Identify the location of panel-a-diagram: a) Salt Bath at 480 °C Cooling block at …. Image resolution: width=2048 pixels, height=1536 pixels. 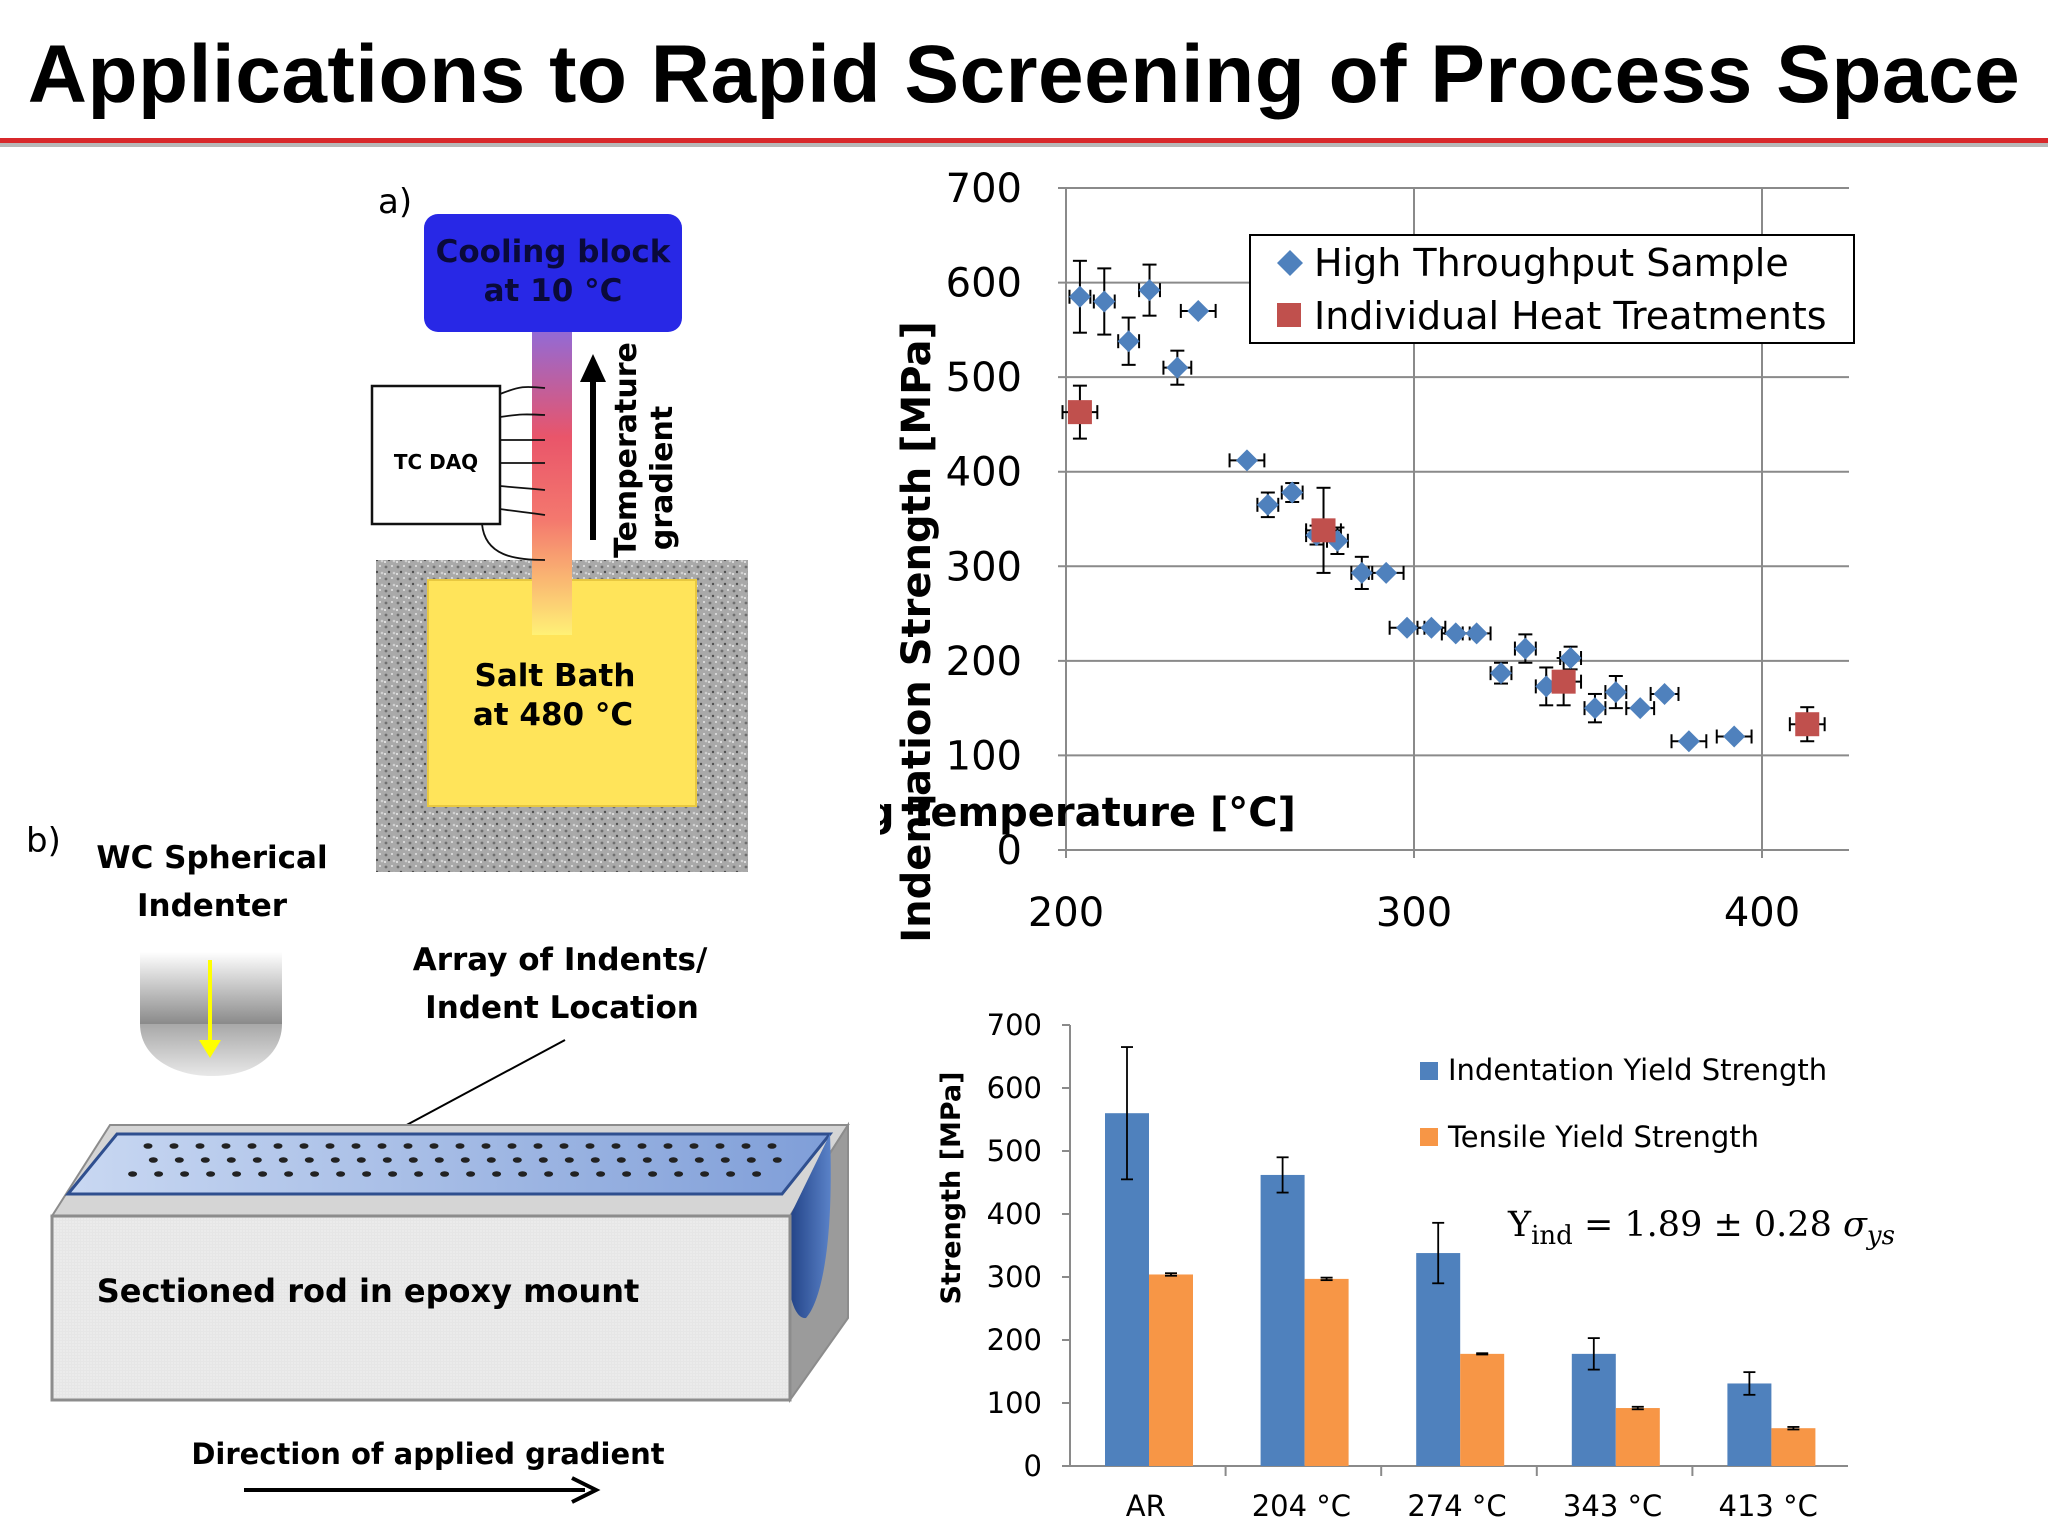
(559, 527).